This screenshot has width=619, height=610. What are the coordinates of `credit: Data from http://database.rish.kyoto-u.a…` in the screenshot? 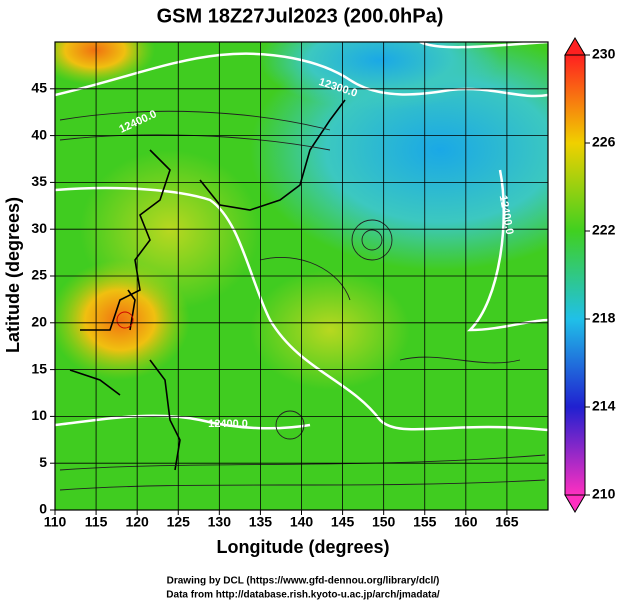 It's located at (303, 595).